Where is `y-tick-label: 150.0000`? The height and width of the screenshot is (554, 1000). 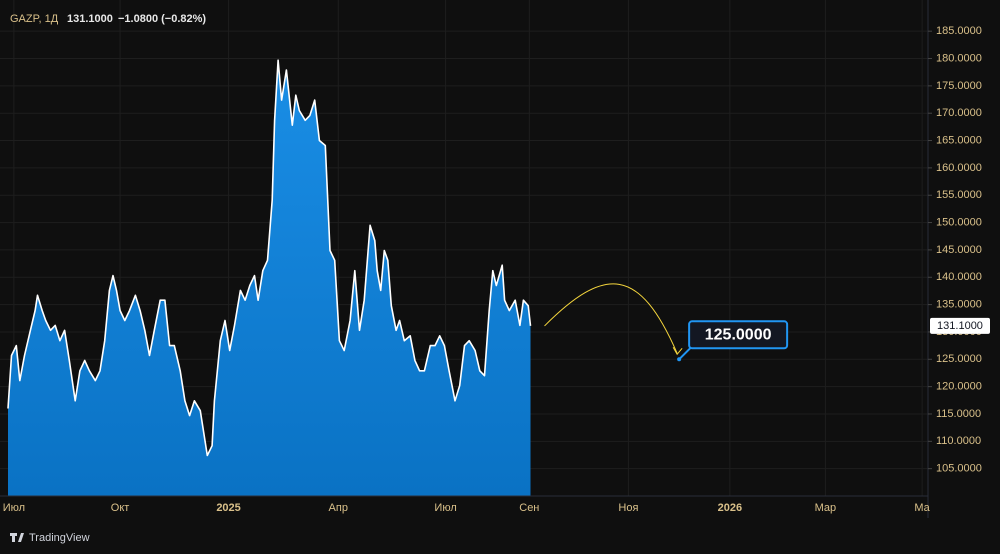
y-tick-label: 150.0000 is located at coordinates (959, 222).